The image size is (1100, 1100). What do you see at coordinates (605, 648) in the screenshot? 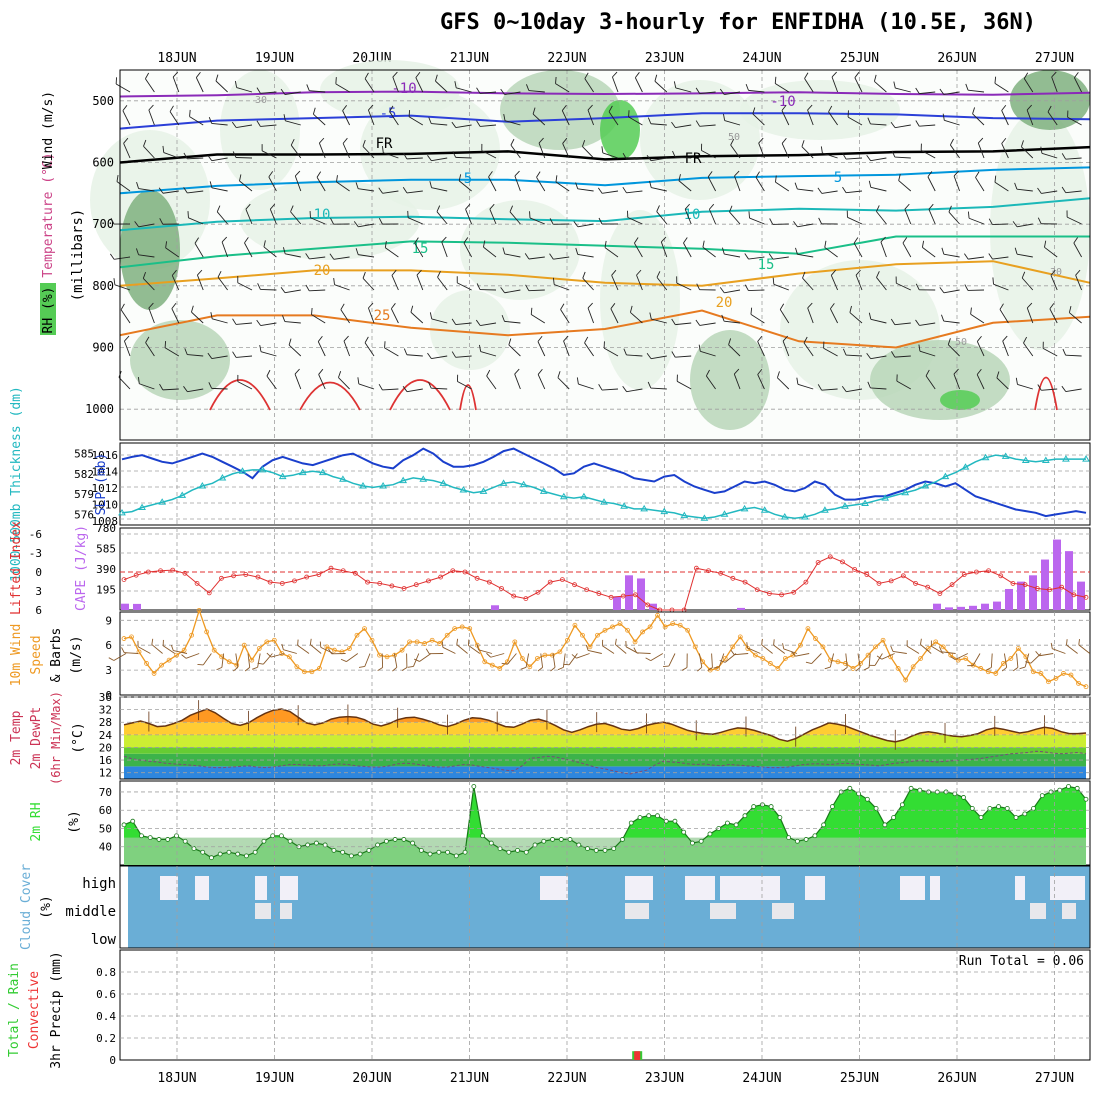
I see `wind-speed-line` at bounding box center [605, 648].